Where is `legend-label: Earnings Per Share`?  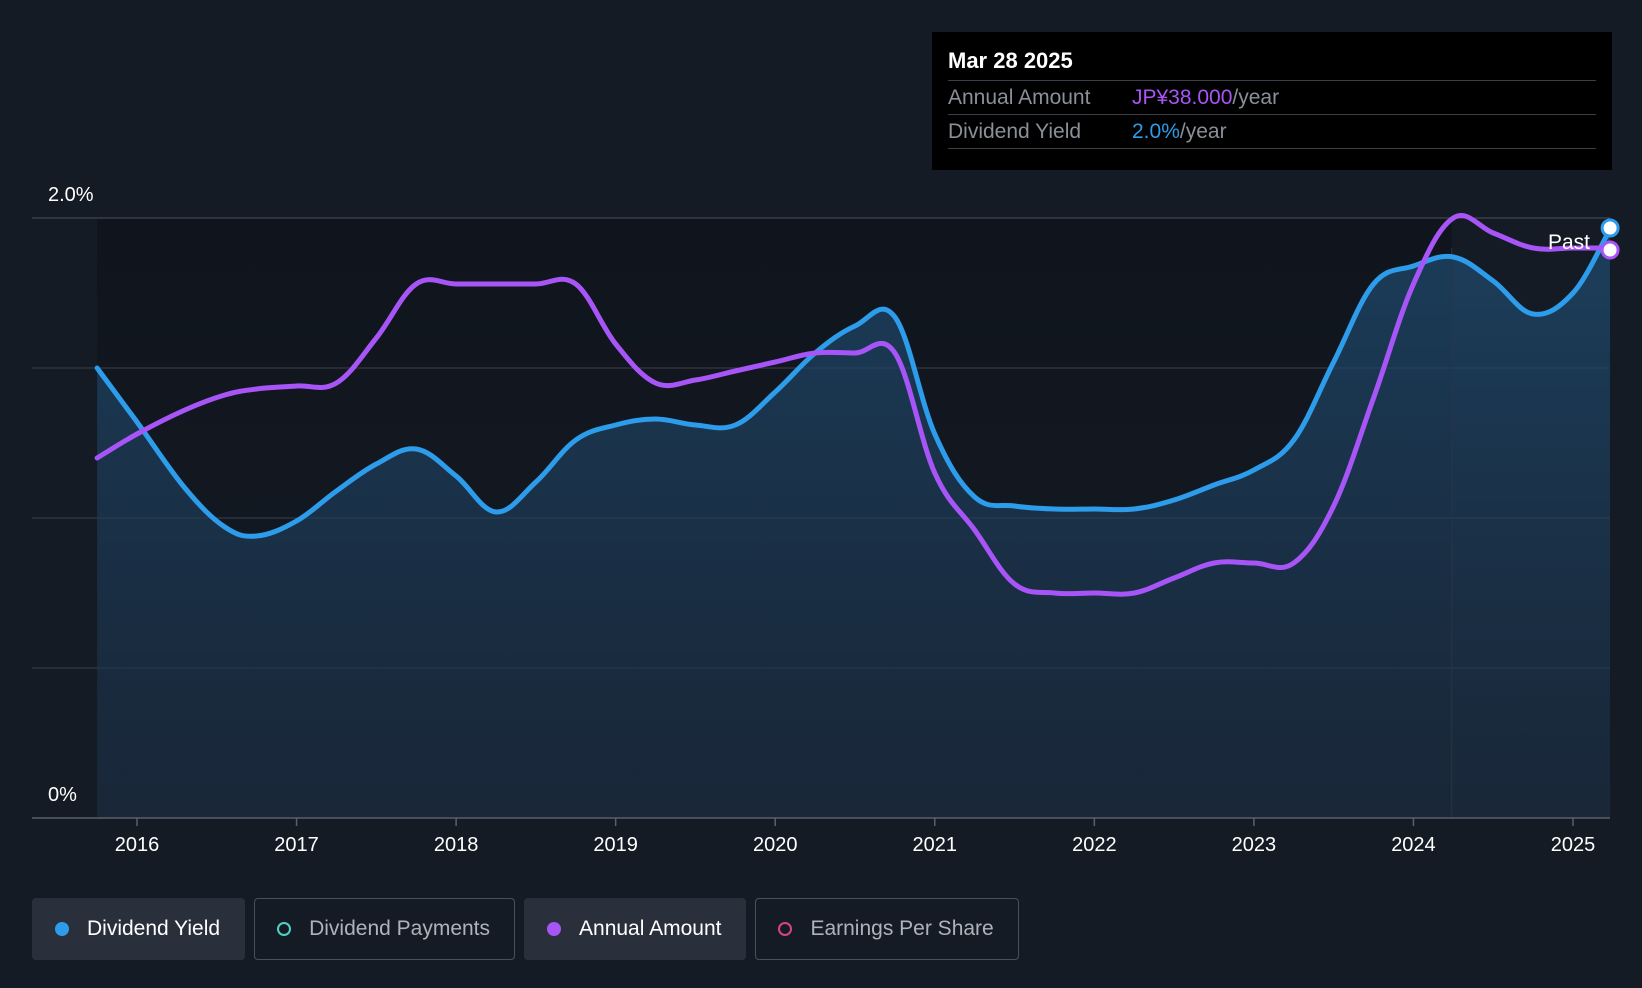
legend-label: Earnings Per Share is located at coordinates (902, 928).